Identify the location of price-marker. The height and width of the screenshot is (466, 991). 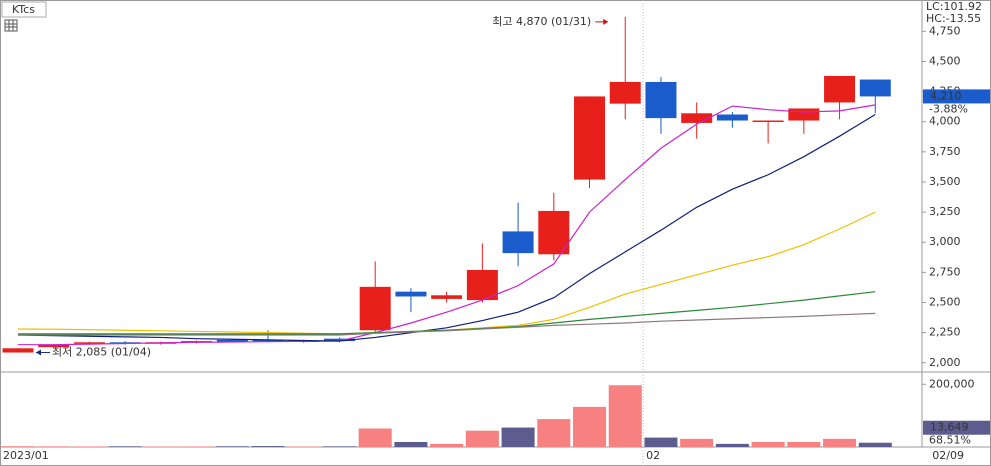
(956, 96).